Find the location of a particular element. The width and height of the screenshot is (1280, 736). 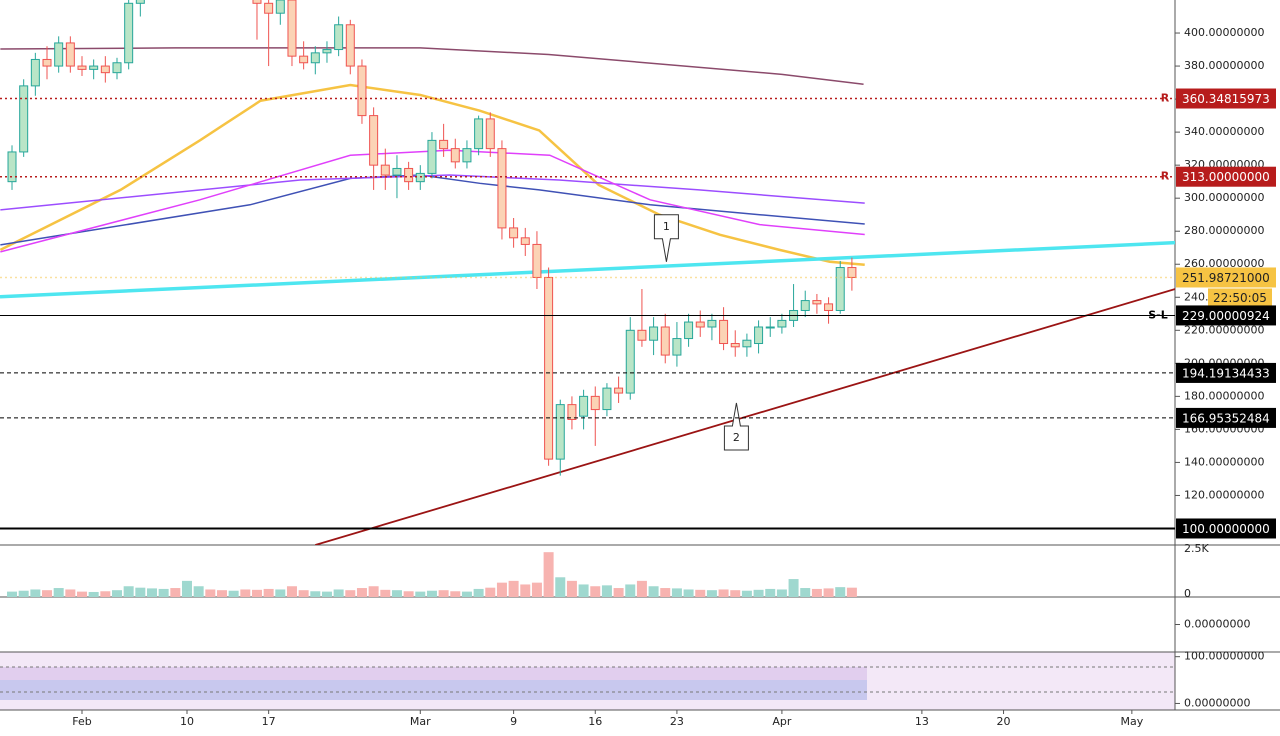

price-label: 229.00000924 is located at coordinates (1226, 316).